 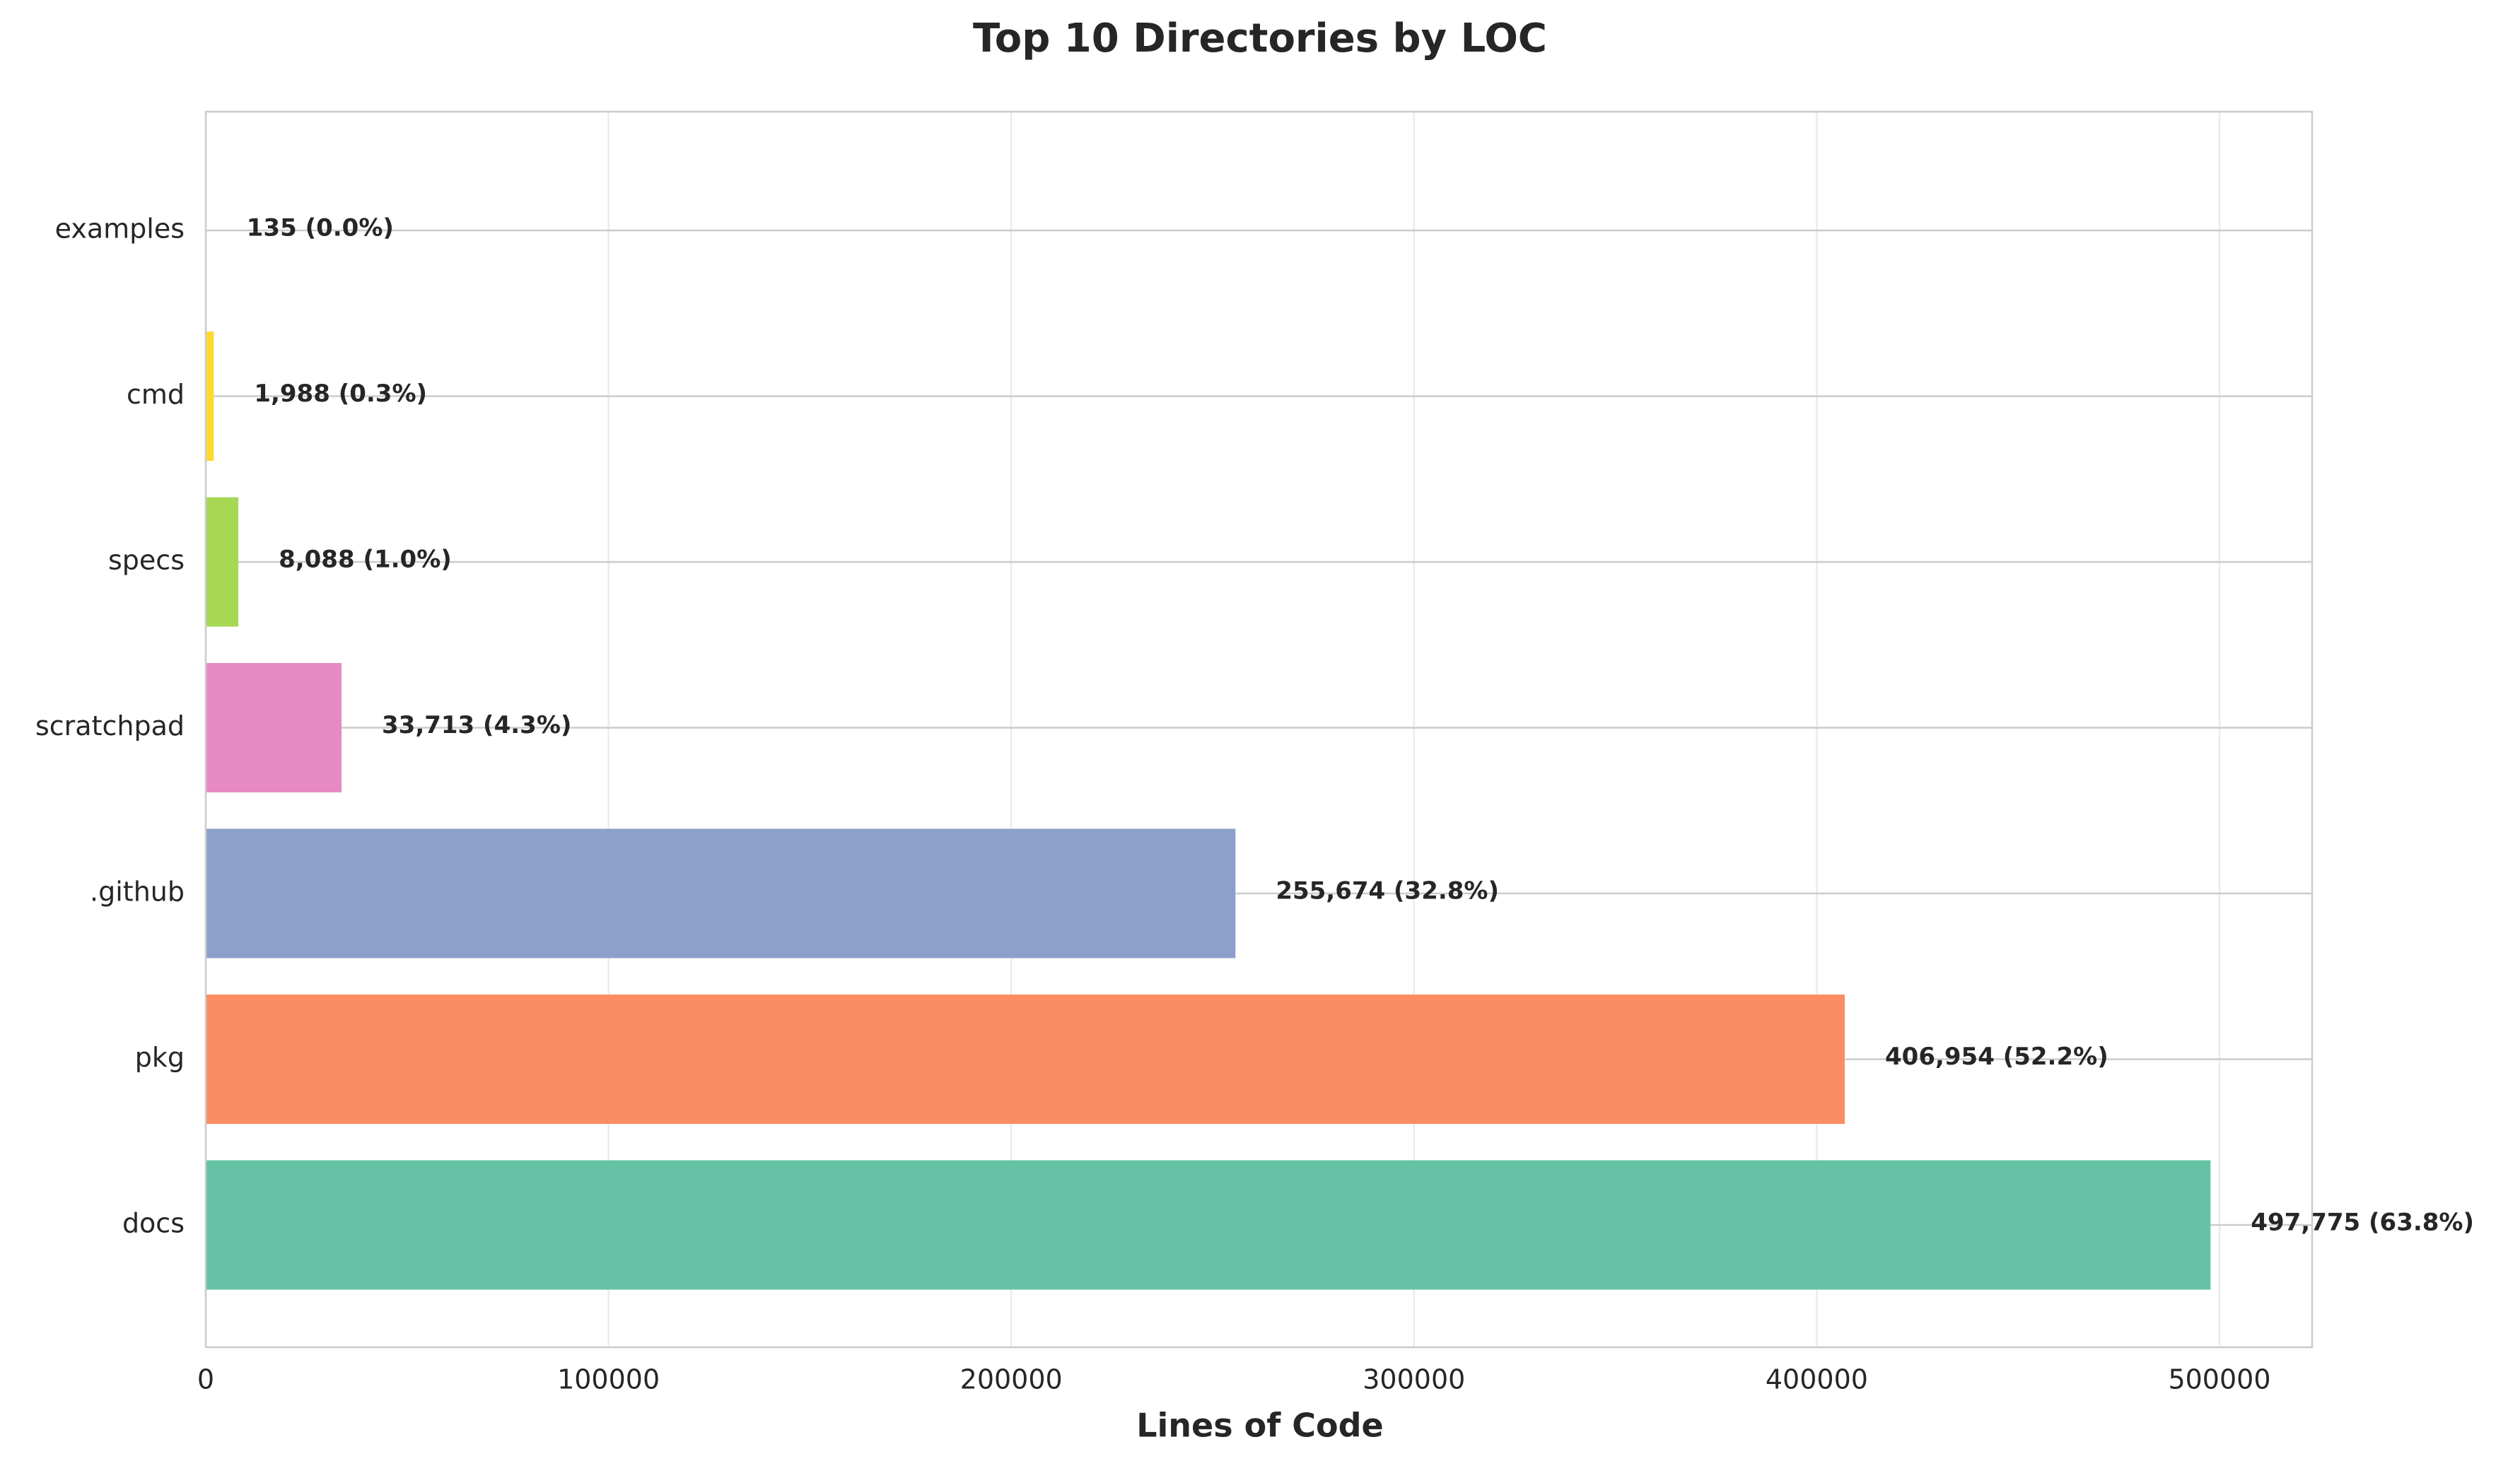 I want to click on bar-cmd, so click(x=210, y=396).